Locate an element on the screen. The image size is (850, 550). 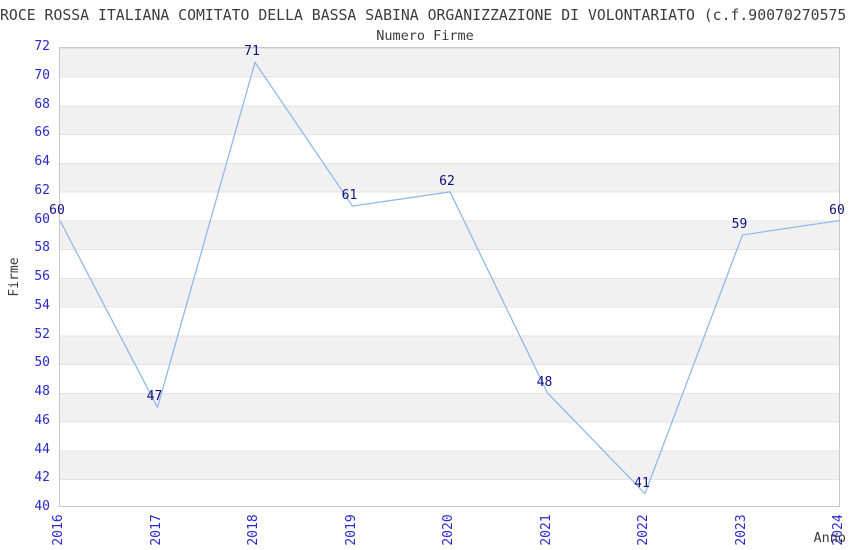
y-tick-label: 64 is located at coordinates (42, 161).